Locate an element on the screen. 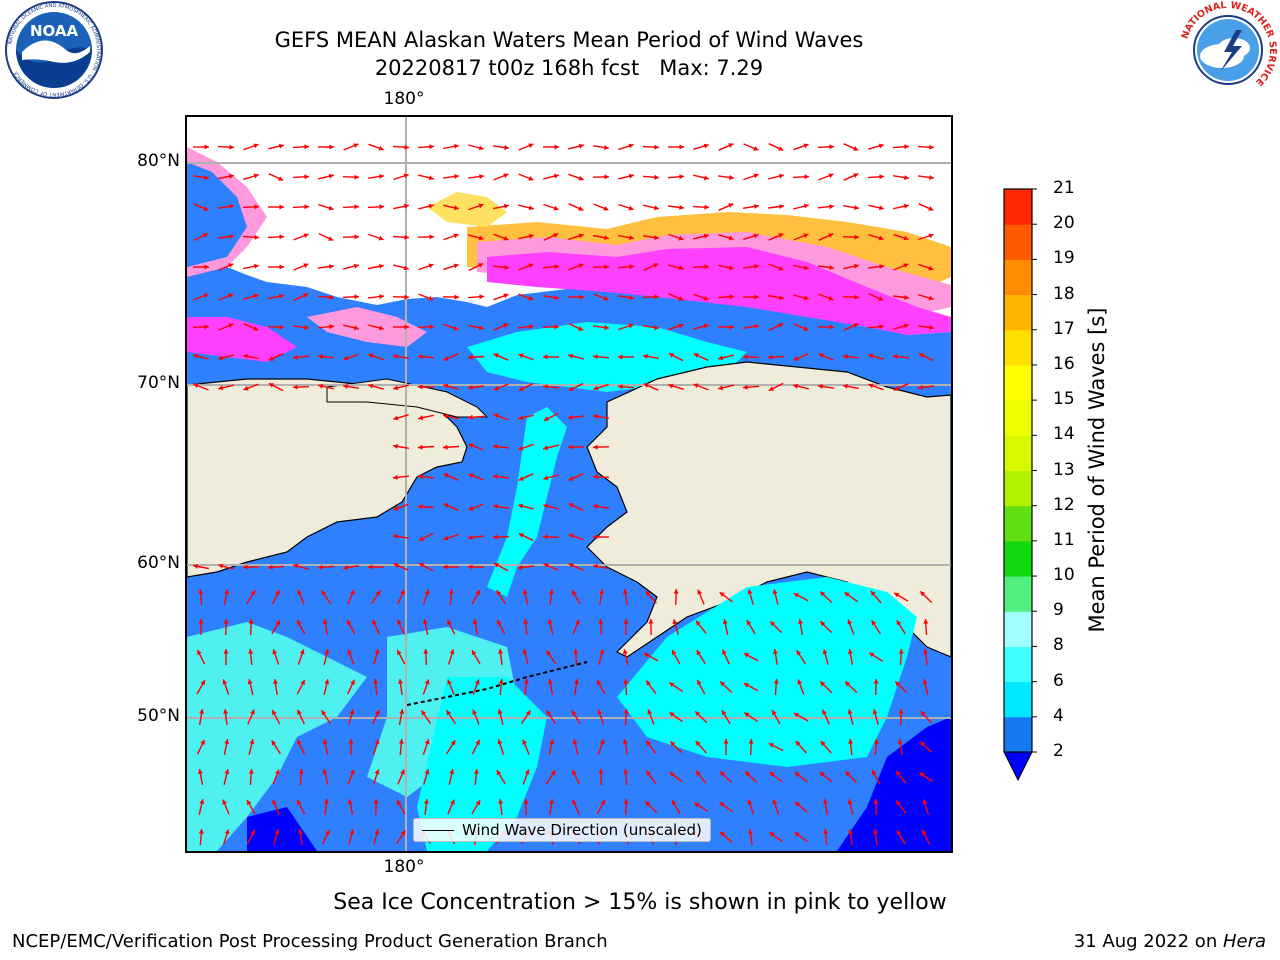 Image resolution: width=1280 pixels, height=960 pixels. colorbar-segment is located at coordinates (1018, 699).